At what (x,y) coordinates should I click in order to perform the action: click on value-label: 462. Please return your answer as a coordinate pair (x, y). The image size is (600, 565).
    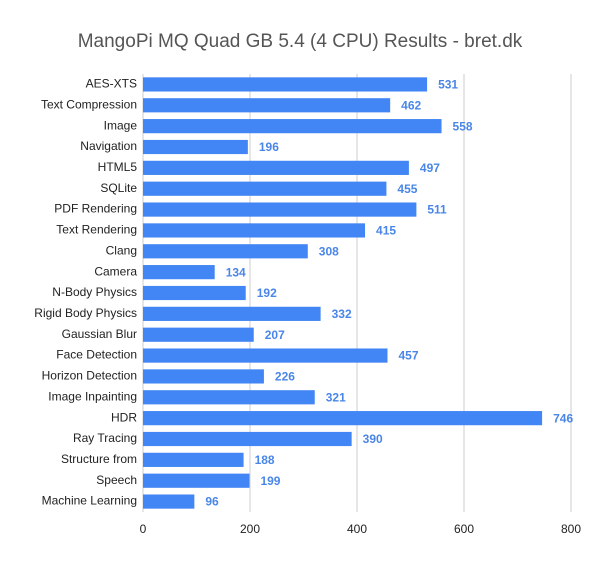
    Looking at the image, I should click on (411, 105).